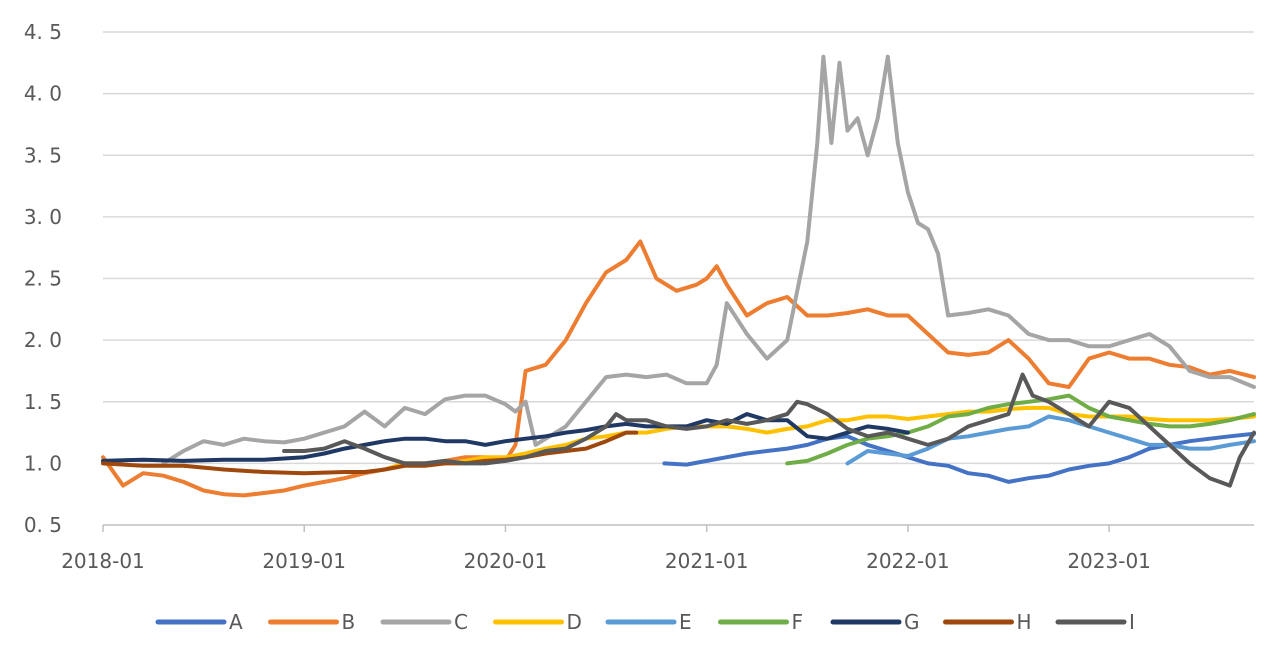 The height and width of the screenshot is (648, 1266). Describe the element at coordinates (912, 622) in the screenshot. I see `legend-label-g: G` at that location.